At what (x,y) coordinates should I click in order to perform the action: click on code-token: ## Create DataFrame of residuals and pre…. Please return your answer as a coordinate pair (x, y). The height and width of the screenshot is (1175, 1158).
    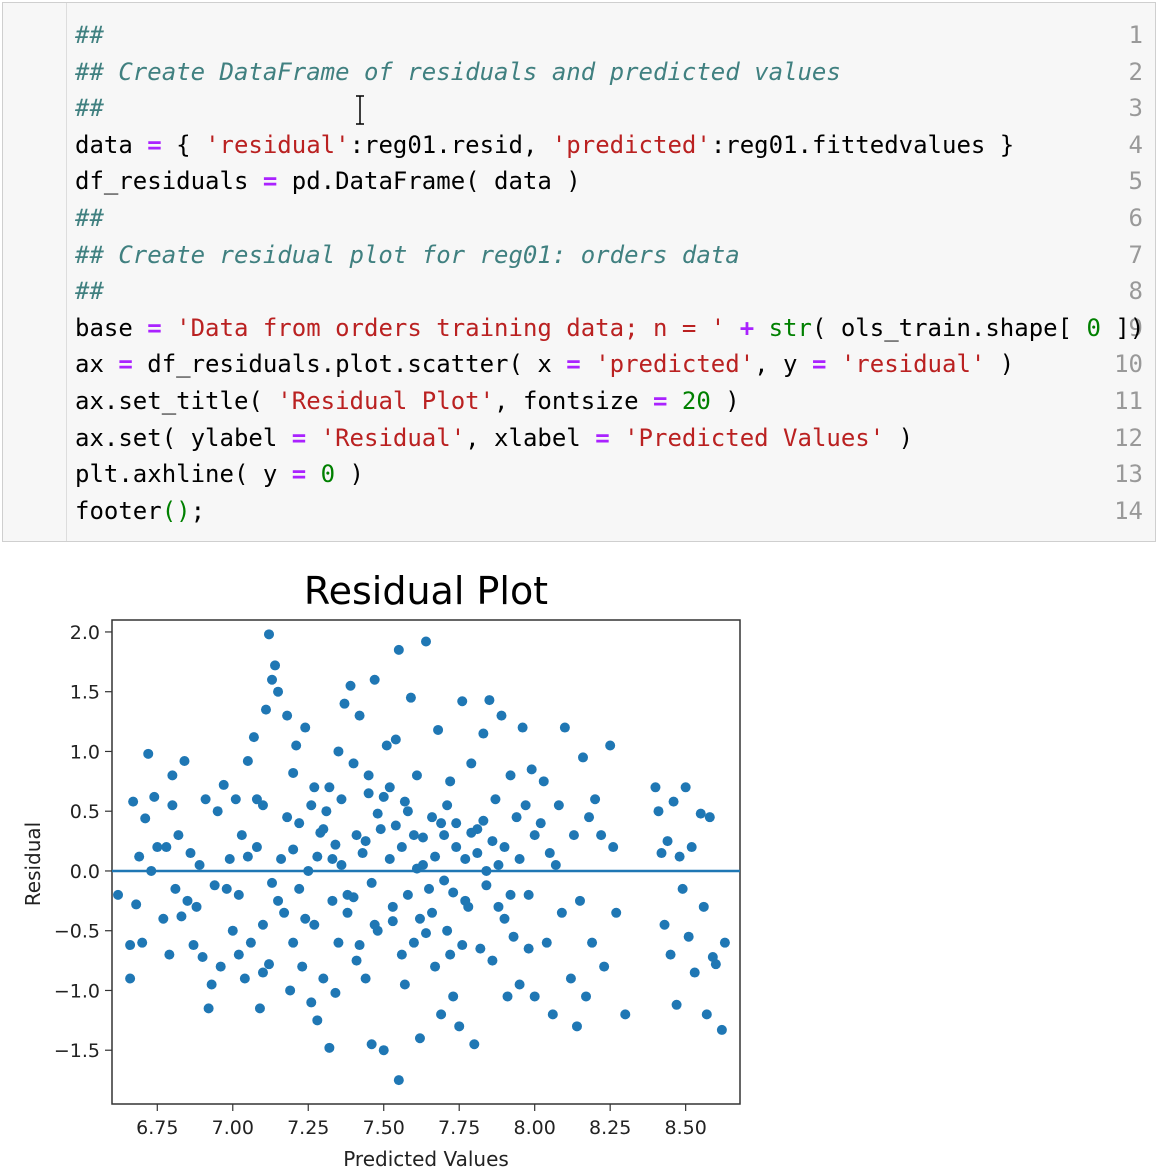
    Looking at the image, I should click on (458, 71).